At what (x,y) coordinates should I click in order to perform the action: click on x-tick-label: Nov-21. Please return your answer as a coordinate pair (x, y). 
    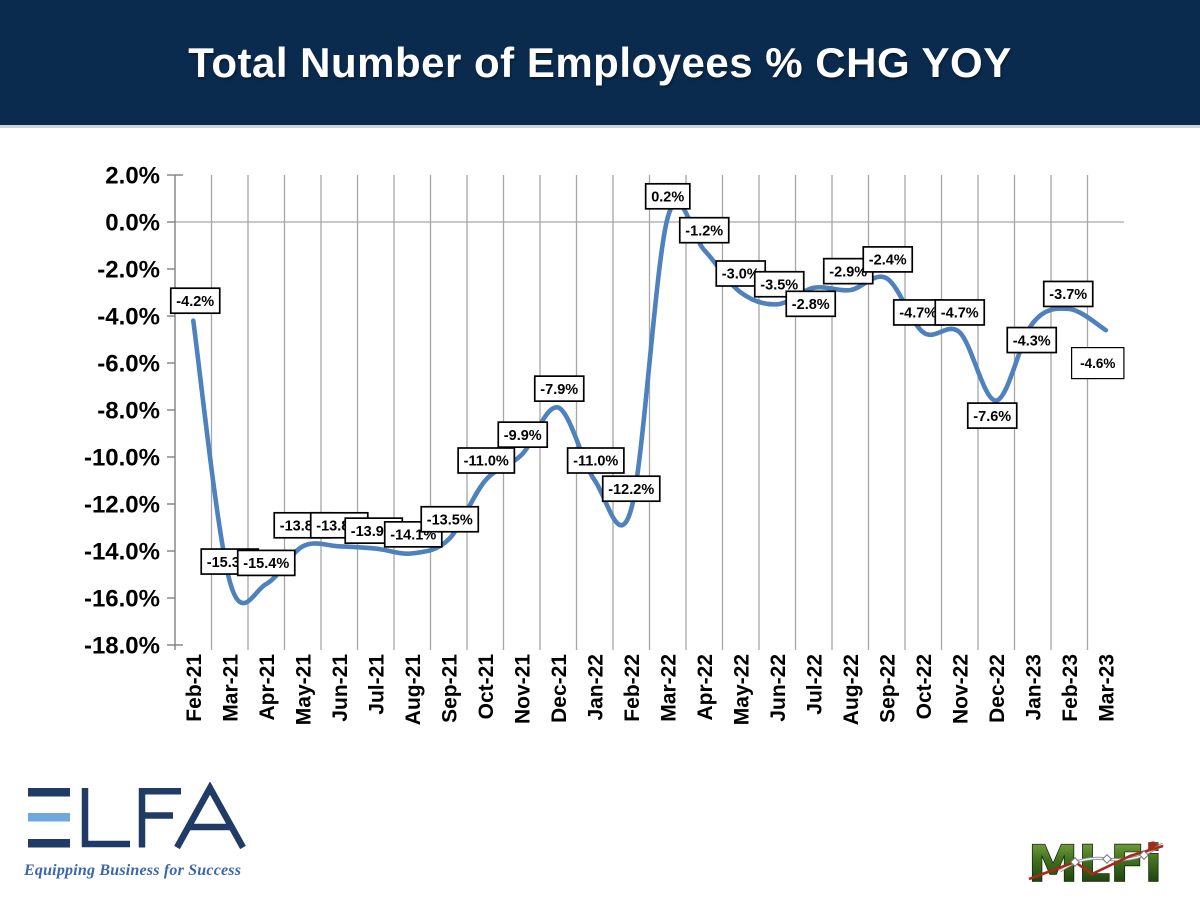
    Looking at the image, I should click on (522, 689).